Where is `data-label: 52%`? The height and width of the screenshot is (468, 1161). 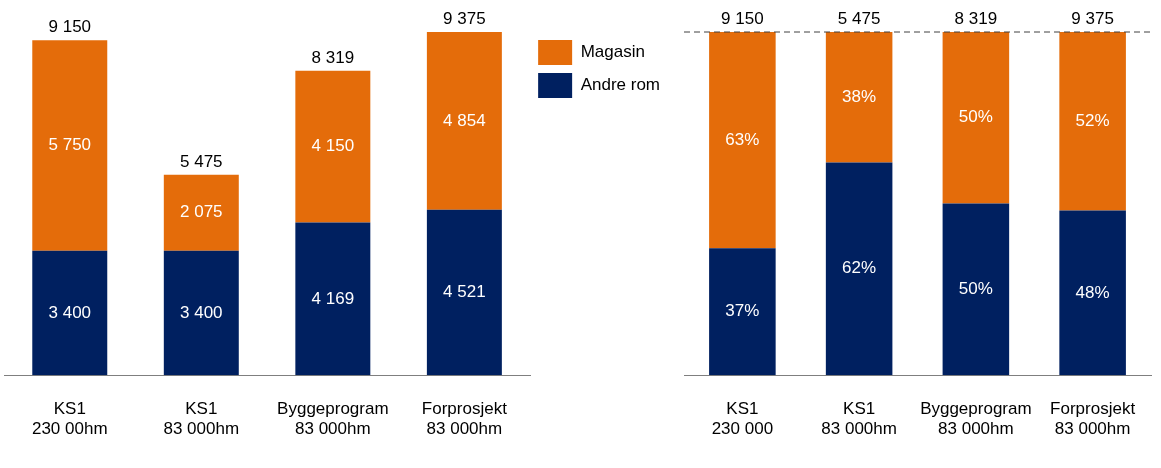
data-label: 52% is located at coordinates (1092, 120).